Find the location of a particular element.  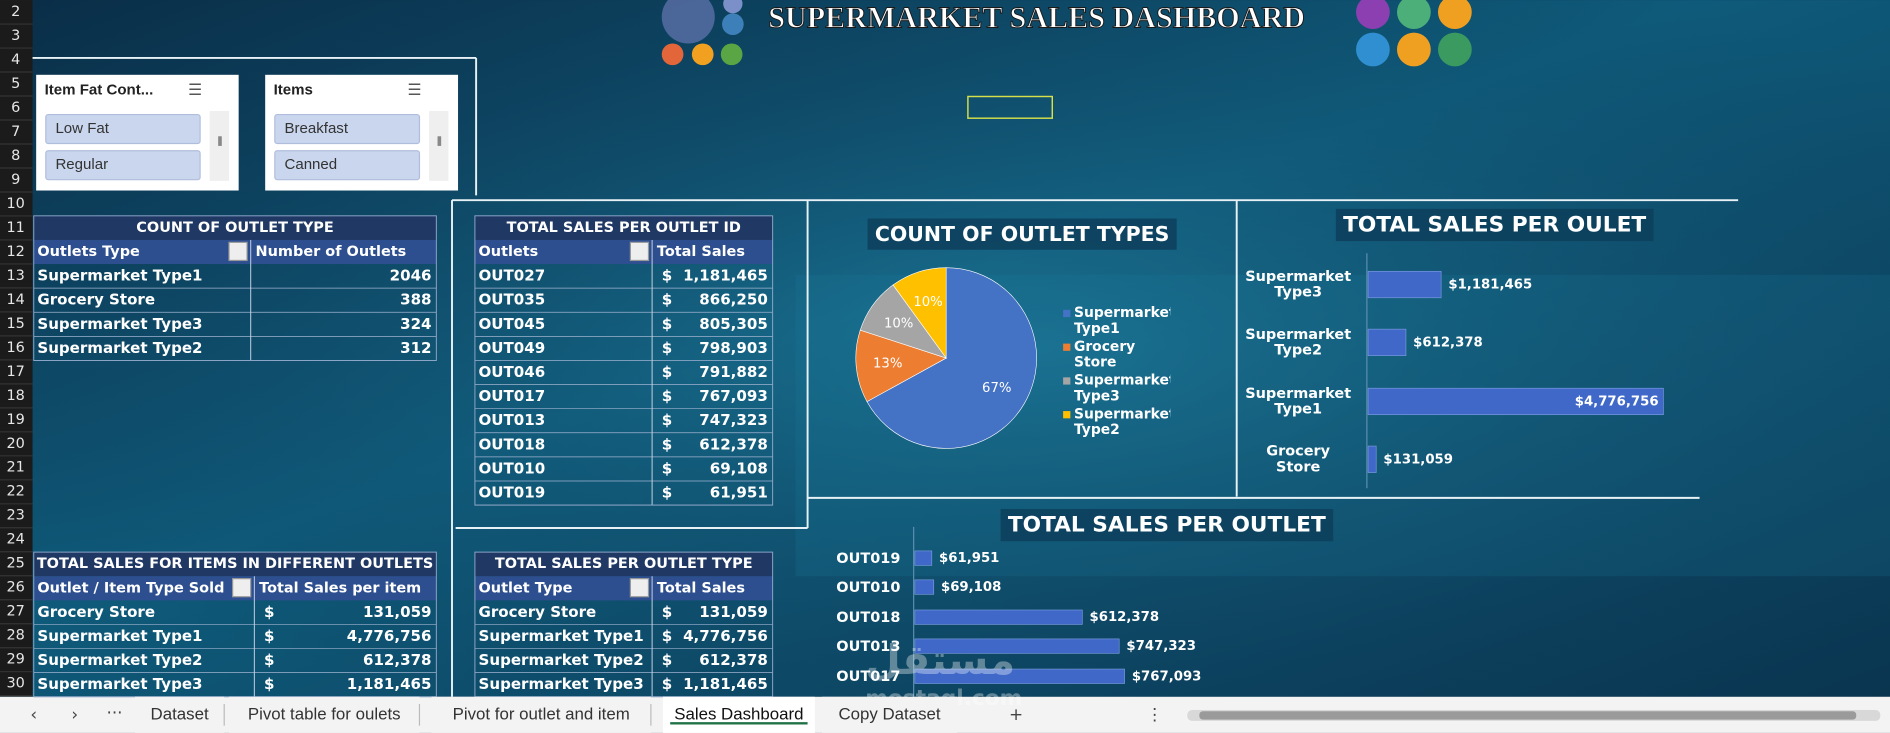

category-label-box: Supermarket Type3 is located at coordinates (1298, 284).